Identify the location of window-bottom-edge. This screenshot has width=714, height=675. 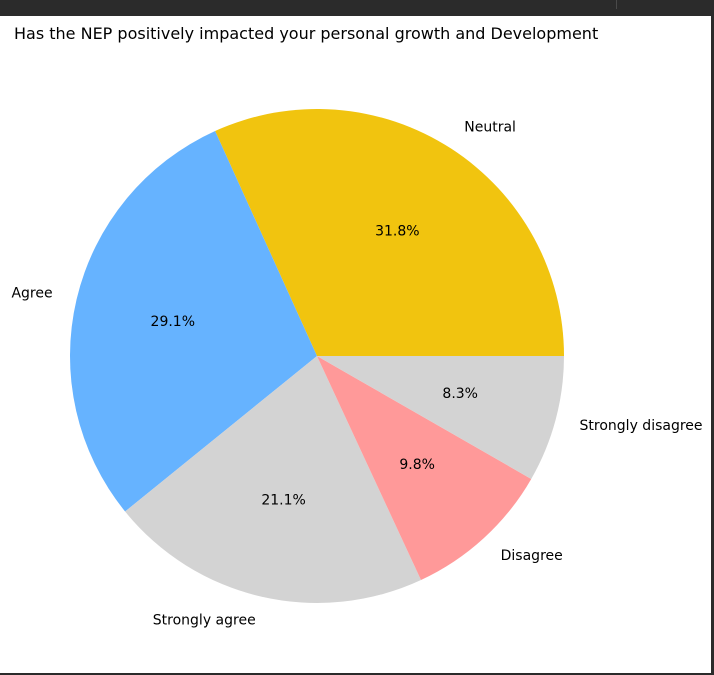
(357, 674).